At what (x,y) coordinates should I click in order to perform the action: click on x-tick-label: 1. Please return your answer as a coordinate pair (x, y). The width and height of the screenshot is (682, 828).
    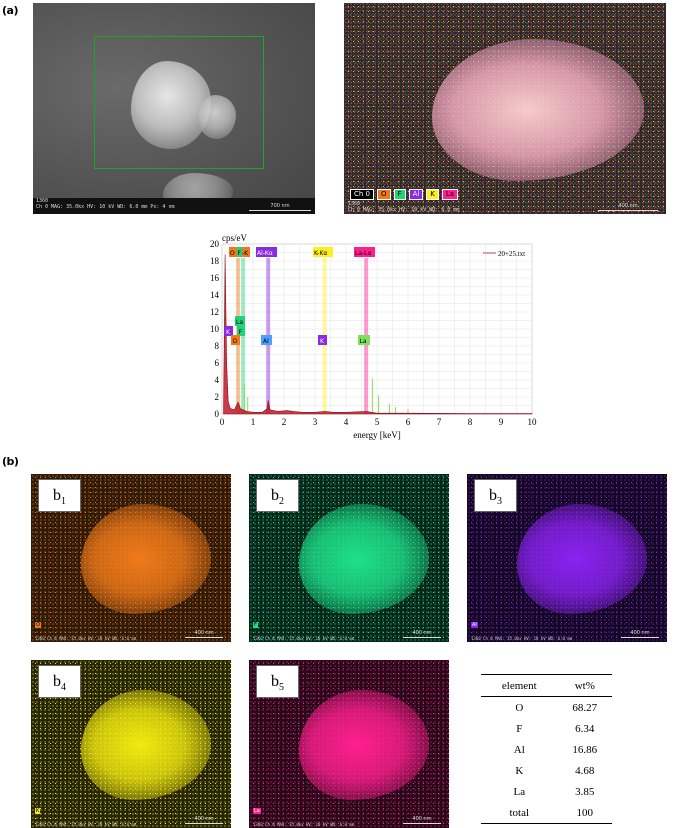
    Looking at the image, I should click on (253, 422).